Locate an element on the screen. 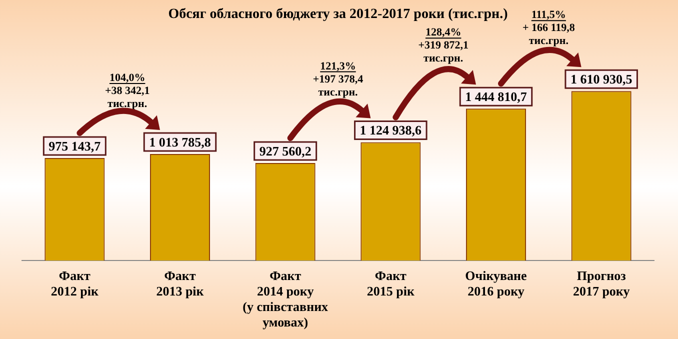 The image size is (678, 339). data-label: 1 013 785,8 is located at coordinates (180, 142).